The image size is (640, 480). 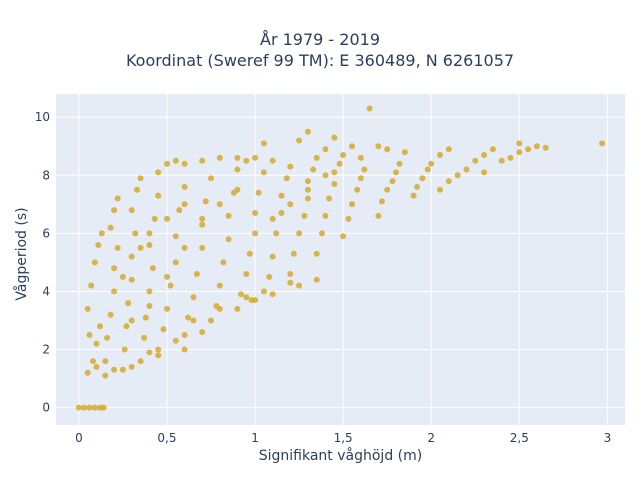 I want to click on y-tick-label: 2, so click(x=46, y=350).